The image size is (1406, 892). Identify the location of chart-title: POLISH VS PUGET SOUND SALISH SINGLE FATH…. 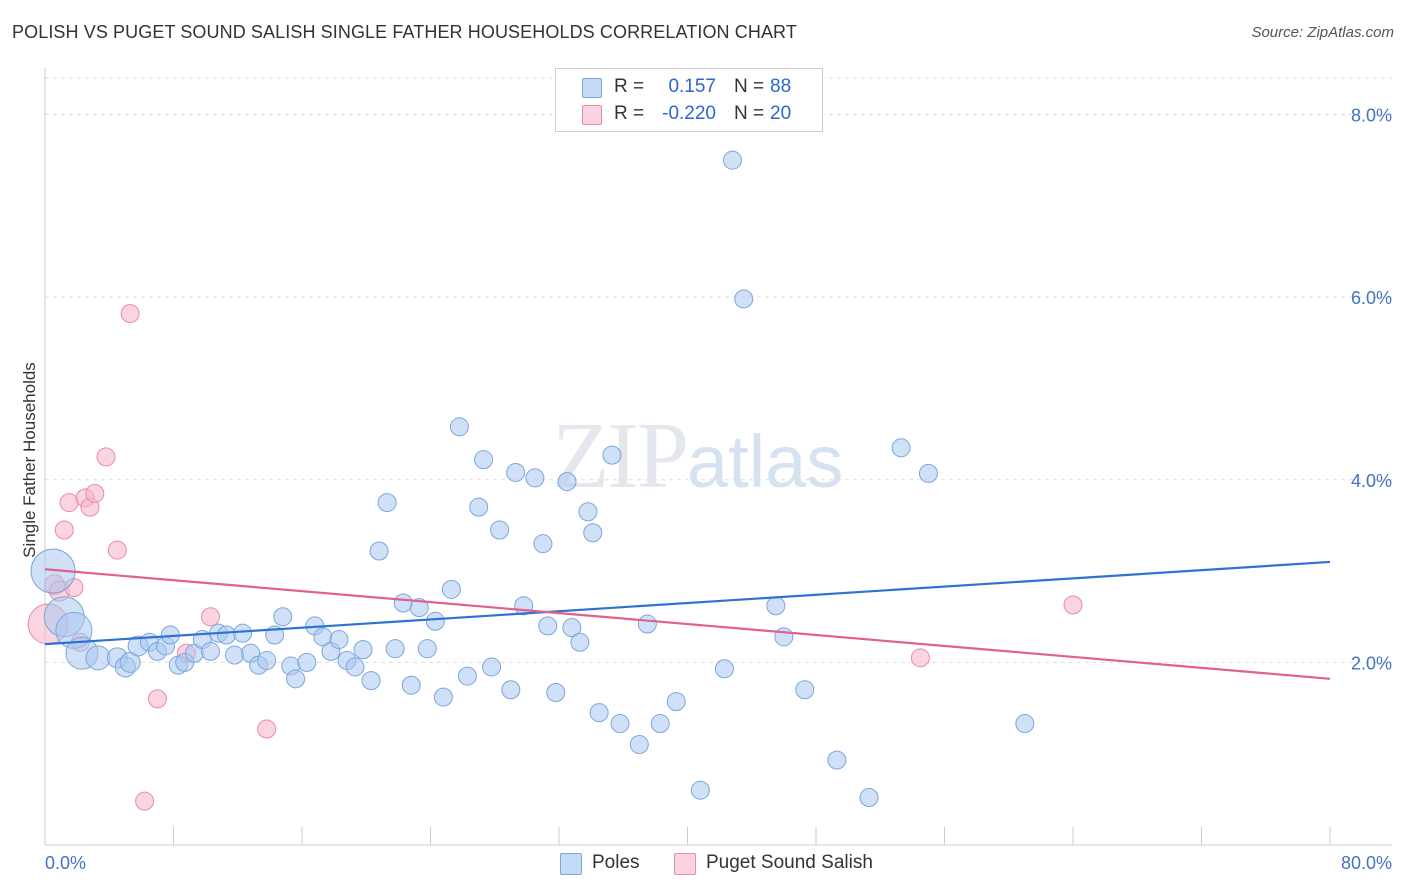
(404, 32).